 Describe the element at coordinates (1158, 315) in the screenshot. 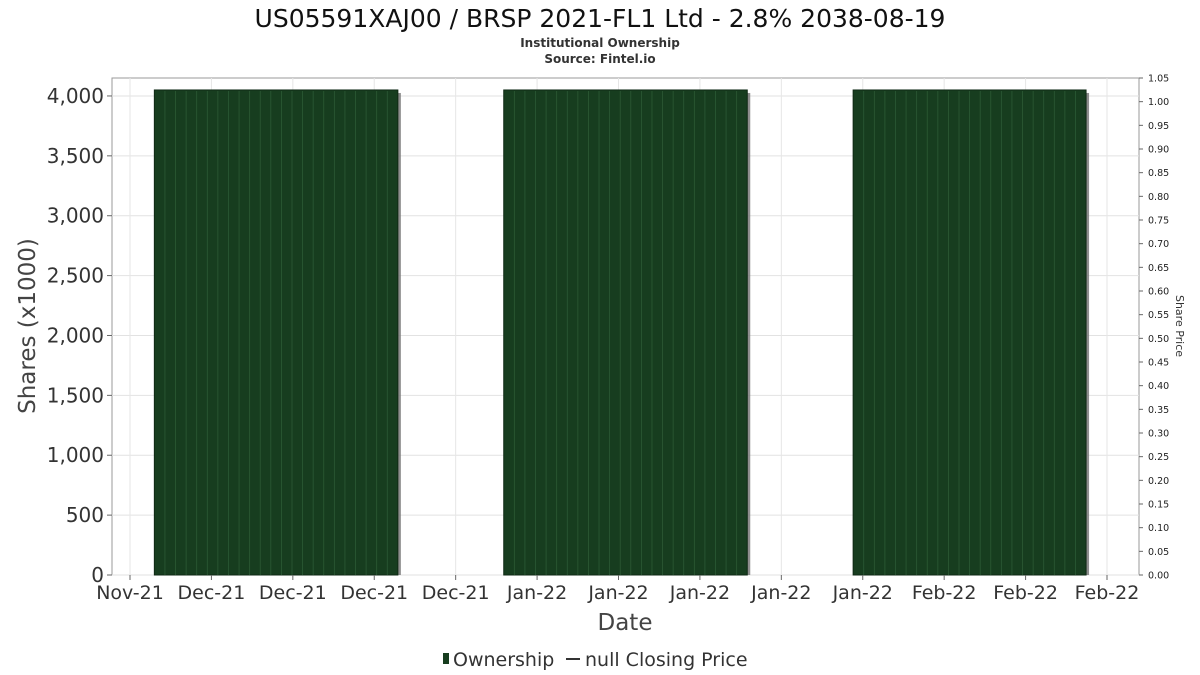

I see `y-right-tick-label: 0.55` at that location.